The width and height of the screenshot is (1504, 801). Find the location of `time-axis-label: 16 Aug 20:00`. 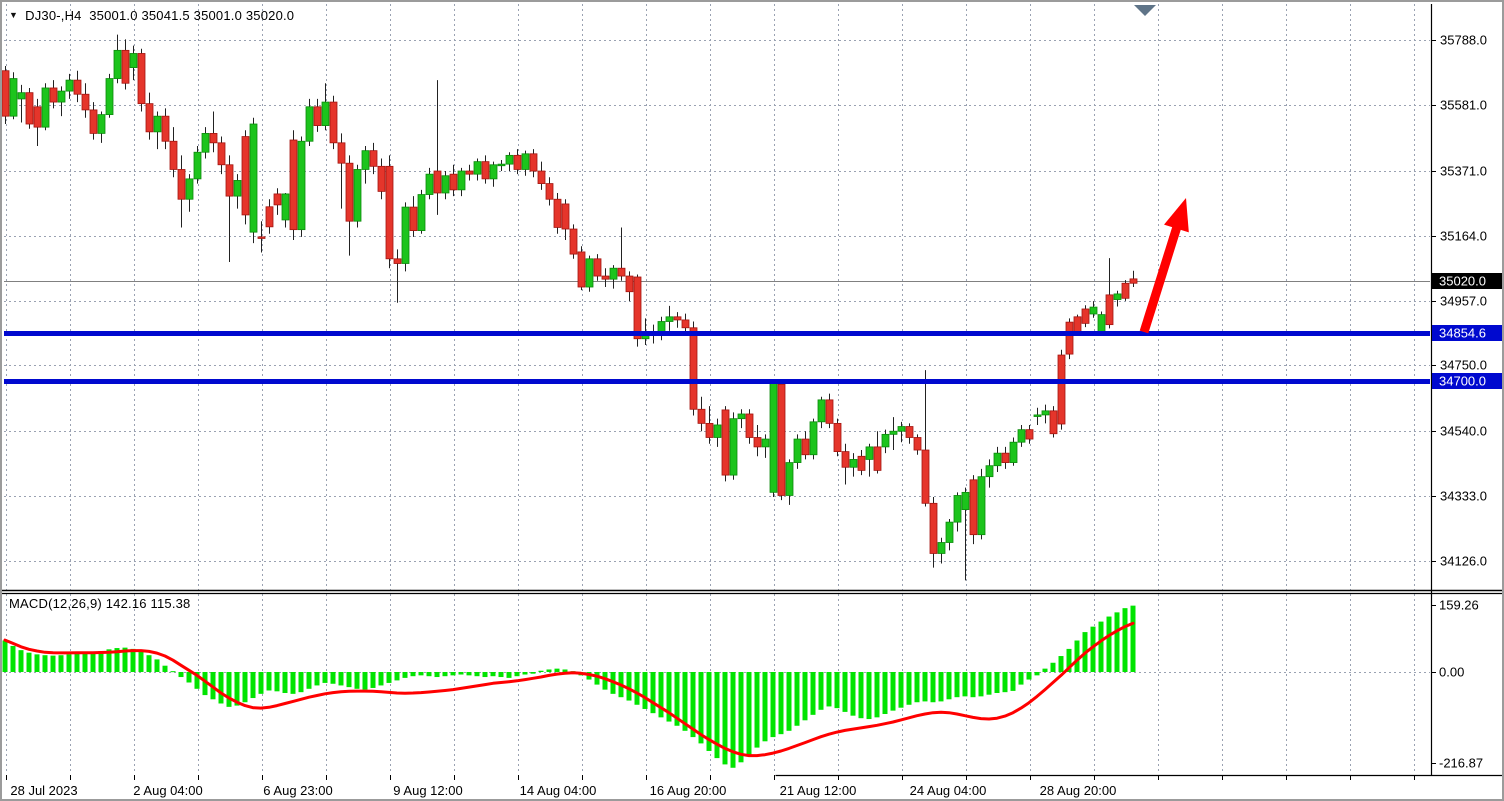

time-axis-label: 16 Aug 20:00 is located at coordinates (688, 790).